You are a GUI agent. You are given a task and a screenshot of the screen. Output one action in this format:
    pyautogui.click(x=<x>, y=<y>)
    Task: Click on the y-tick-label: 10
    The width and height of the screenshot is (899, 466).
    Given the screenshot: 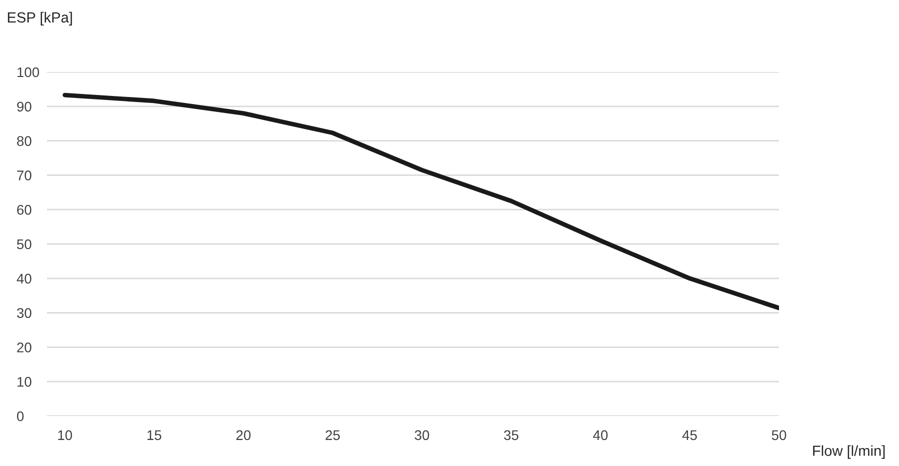 What is the action you would take?
    pyautogui.click(x=25, y=381)
    